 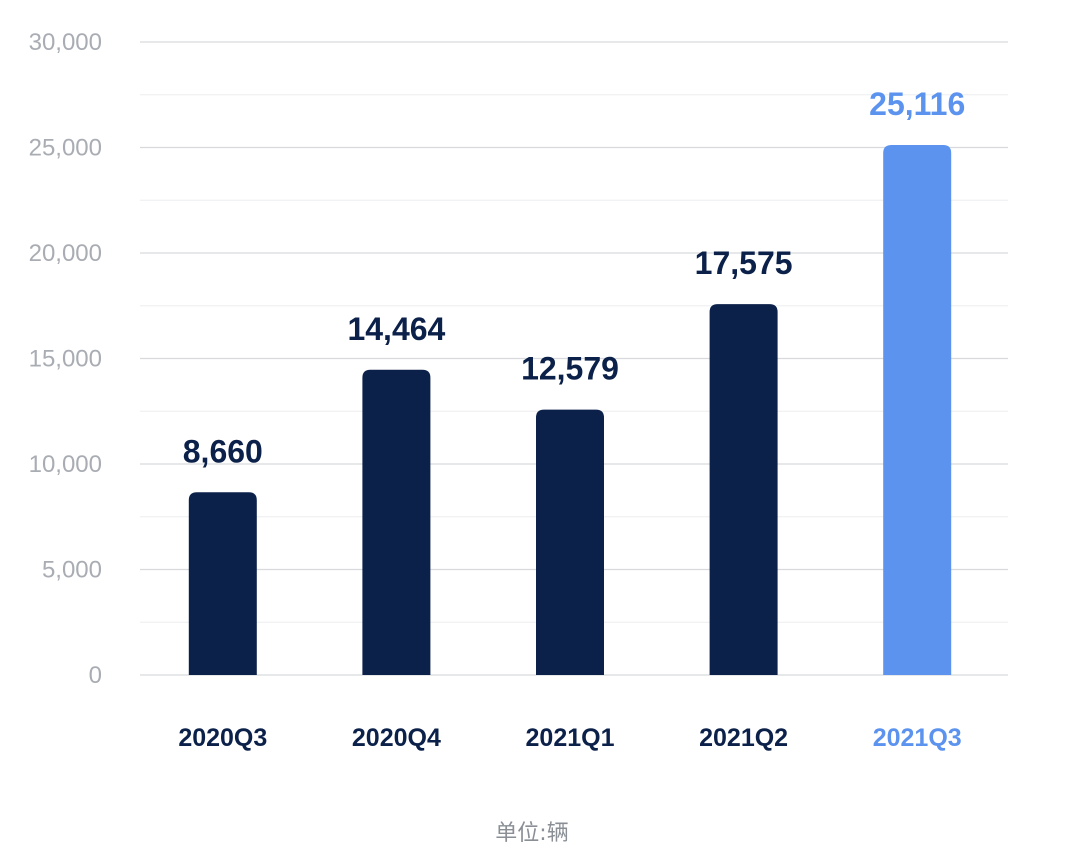 I want to click on bar-2021Q3, so click(x=917, y=410).